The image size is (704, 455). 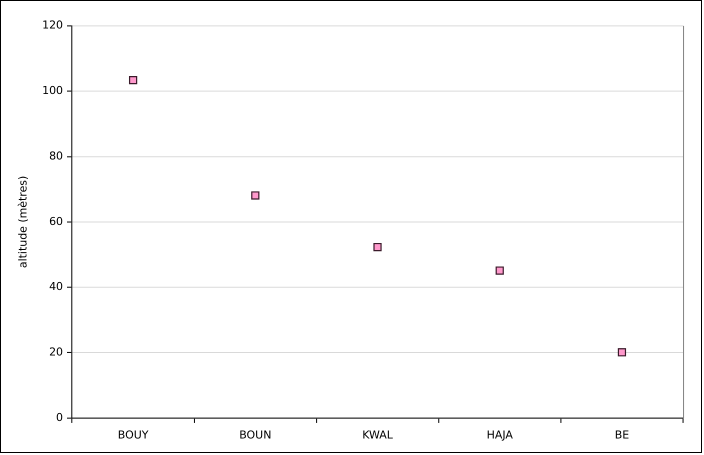 What do you see at coordinates (53, 91) in the screenshot?
I see `y-tick-label: 100` at bounding box center [53, 91].